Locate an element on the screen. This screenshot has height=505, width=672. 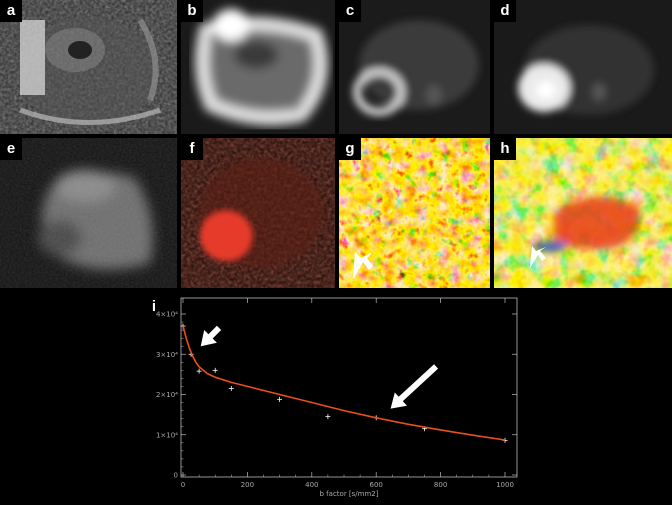
panel-label: c is located at coordinates (350, 11).